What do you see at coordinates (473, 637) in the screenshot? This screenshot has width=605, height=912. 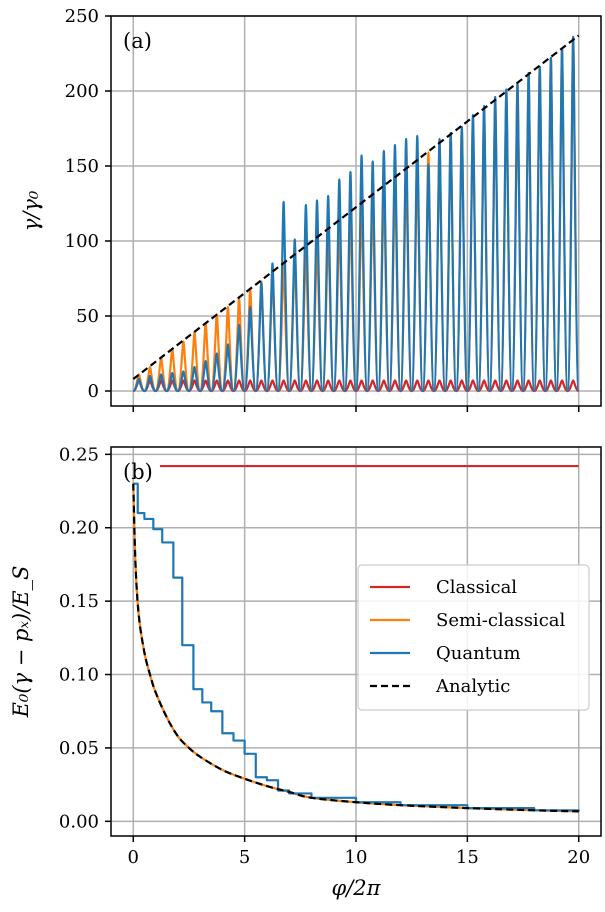 I see `legend-box` at bounding box center [473, 637].